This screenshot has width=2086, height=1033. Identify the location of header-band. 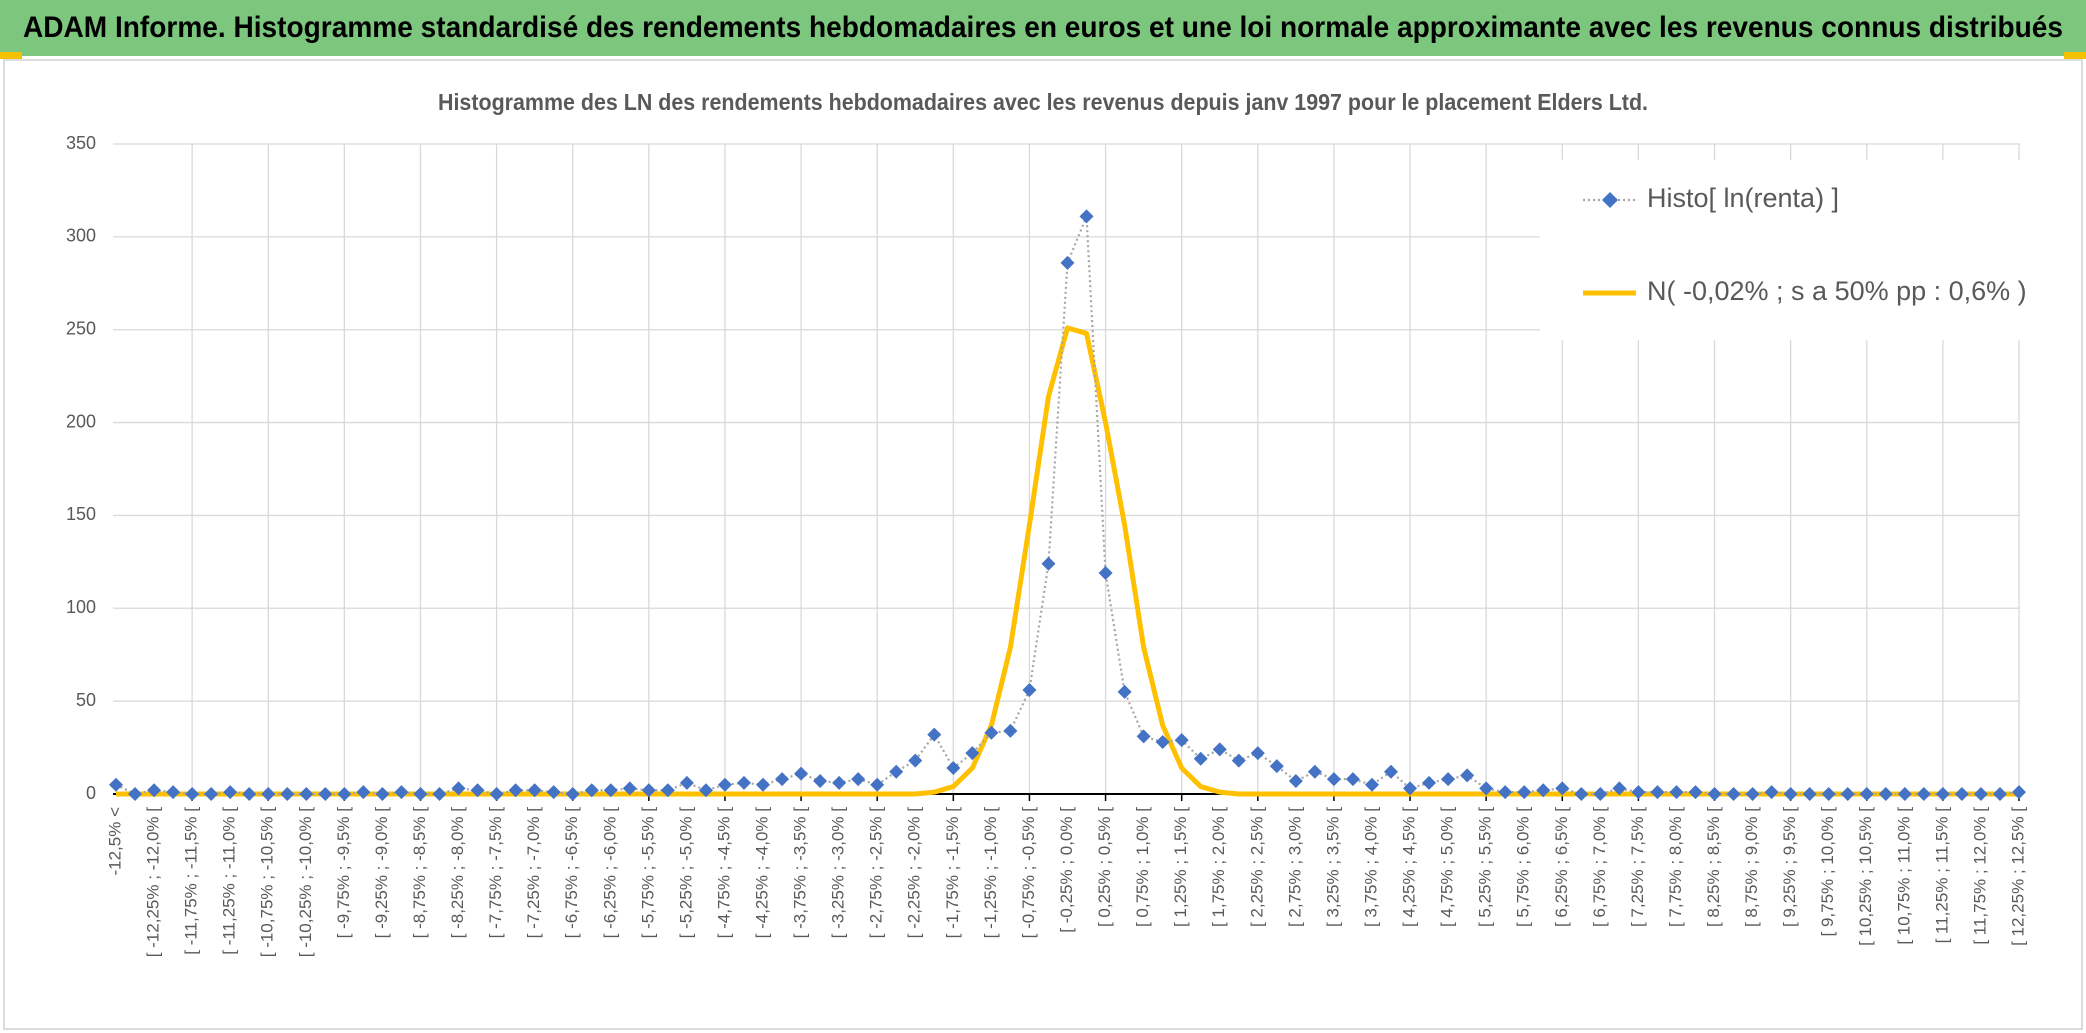
(1043, 28).